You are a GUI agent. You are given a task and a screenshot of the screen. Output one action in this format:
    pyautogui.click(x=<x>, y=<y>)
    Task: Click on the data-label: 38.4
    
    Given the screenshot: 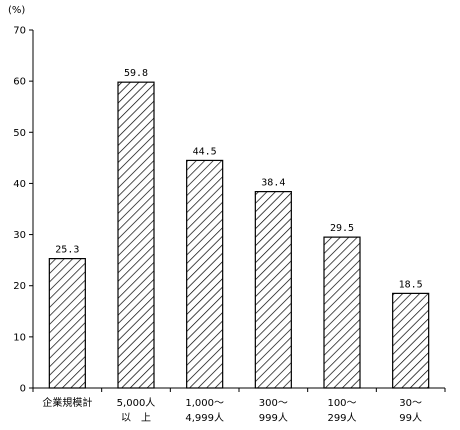 What is the action you would take?
    pyautogui.click(x=273, y=183)
    